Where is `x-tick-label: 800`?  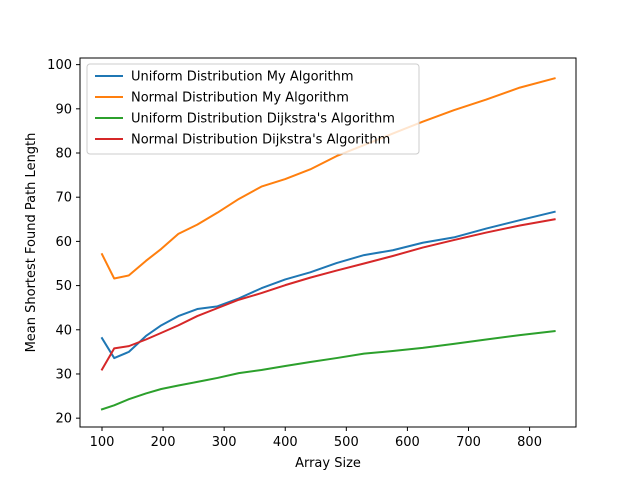 x-tick-label: 800 is located at coordinates (529, 442).